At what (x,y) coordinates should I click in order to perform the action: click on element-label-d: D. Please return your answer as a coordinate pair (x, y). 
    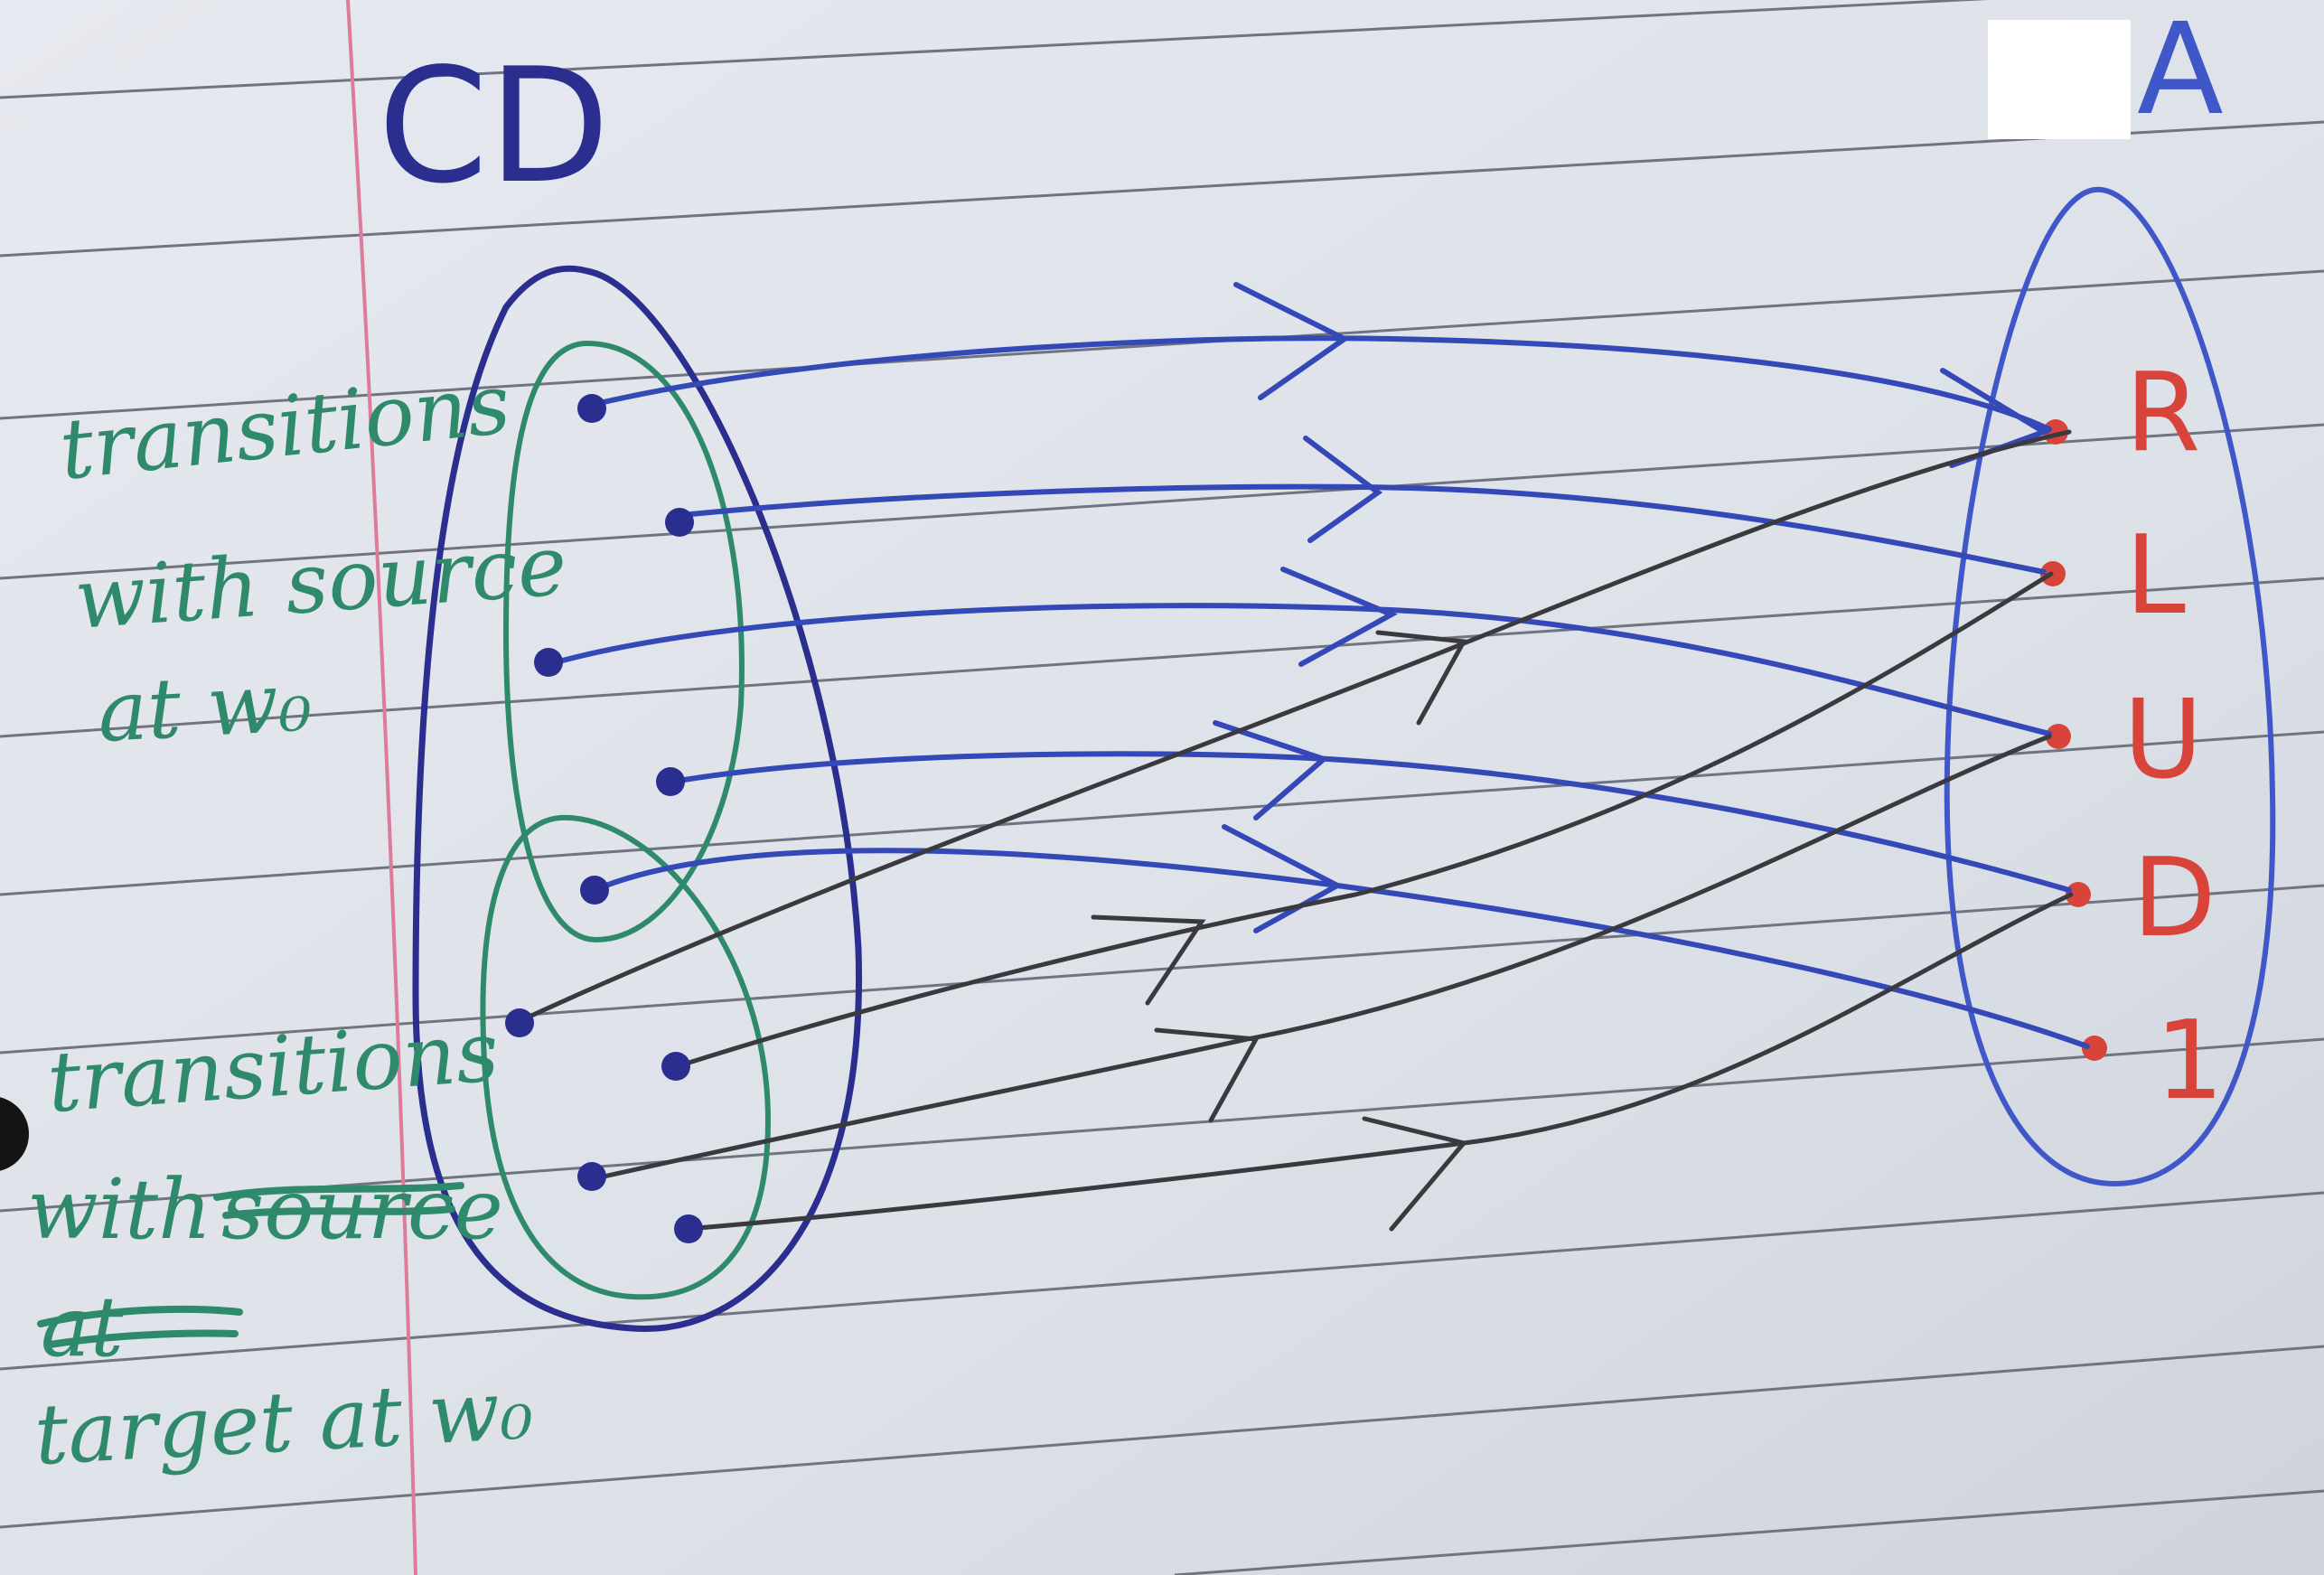
    Looking at the image, I should click on (2174, 898).